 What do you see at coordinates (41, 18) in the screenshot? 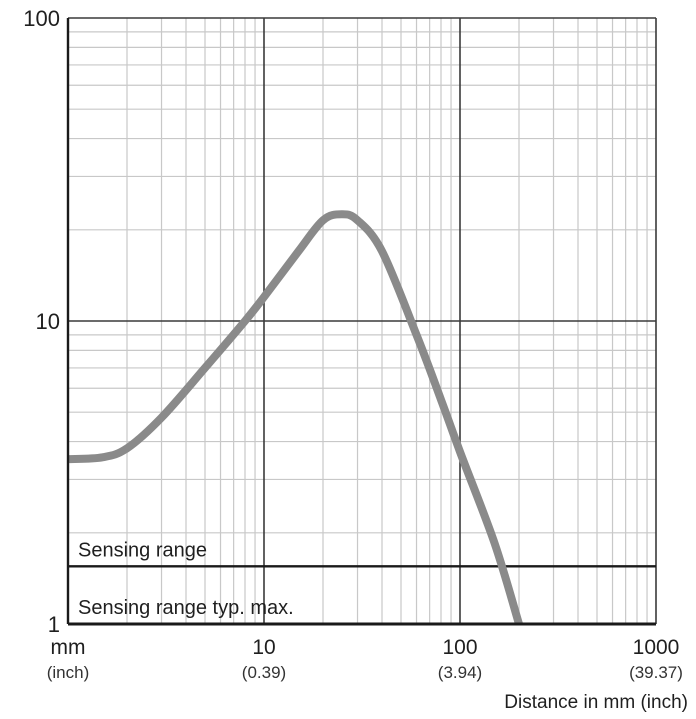
I see `y-tick-label: 100` at bounding box center [41, 18].